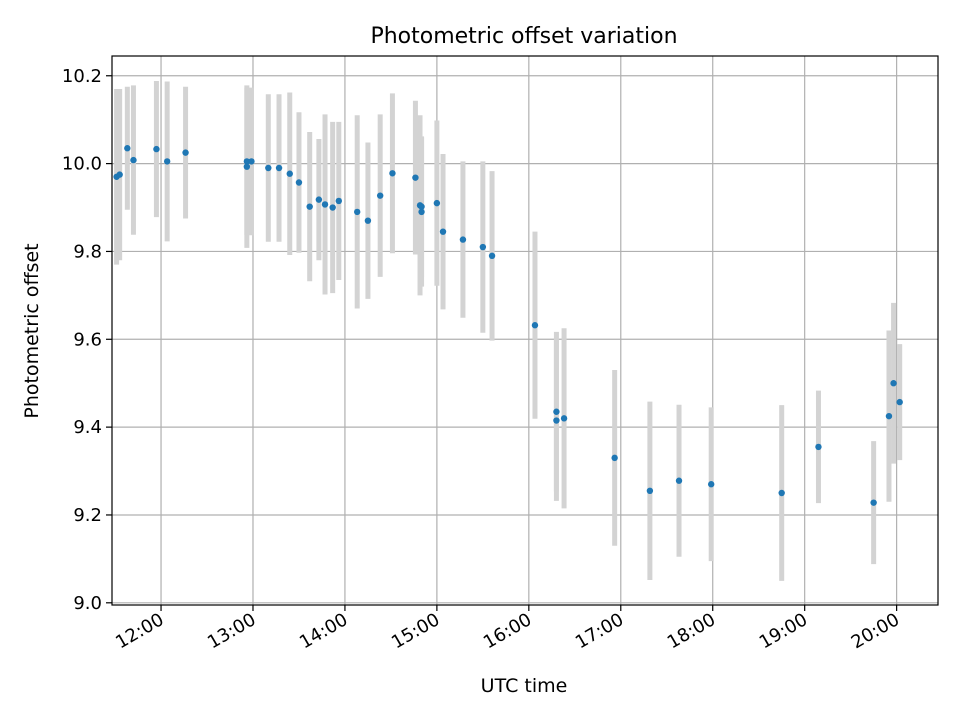  I want to click on y-tick-label: 9.4, so click(87, 427).